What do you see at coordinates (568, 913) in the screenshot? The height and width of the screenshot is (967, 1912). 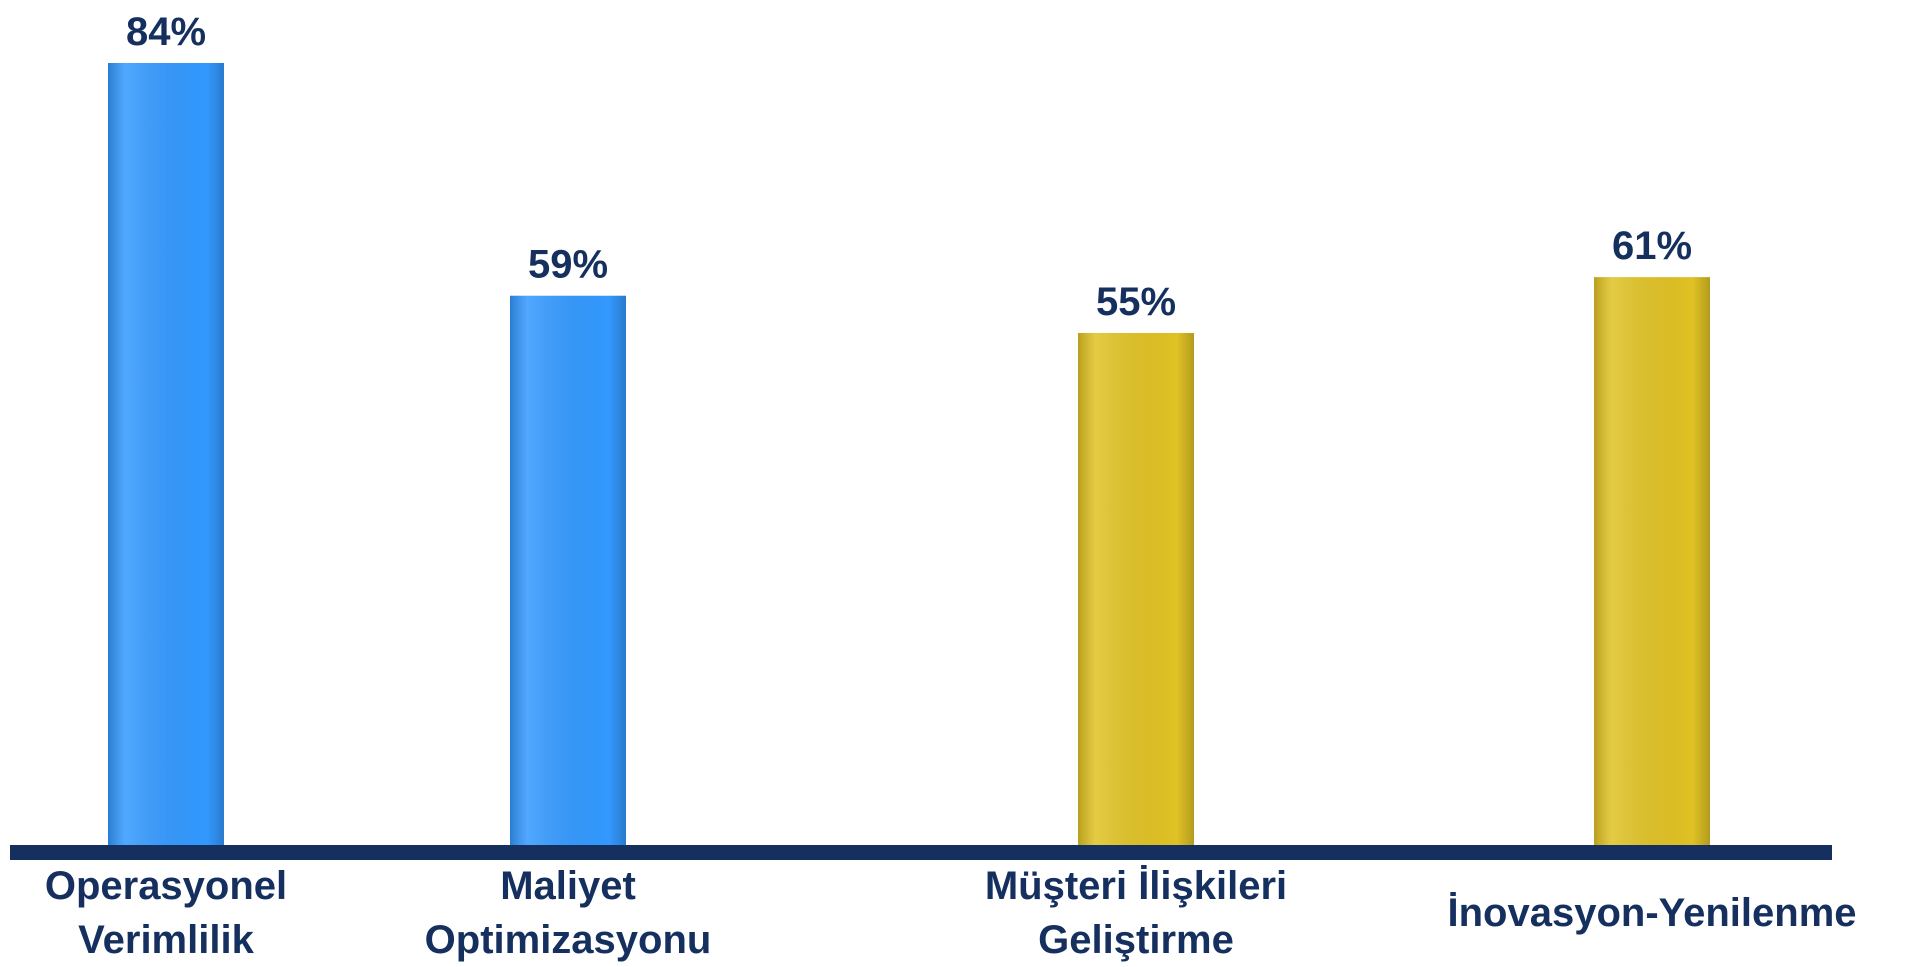 I see `x-tick-label: Maliyet Optimizasyonu` at bounding box center [568, 913].